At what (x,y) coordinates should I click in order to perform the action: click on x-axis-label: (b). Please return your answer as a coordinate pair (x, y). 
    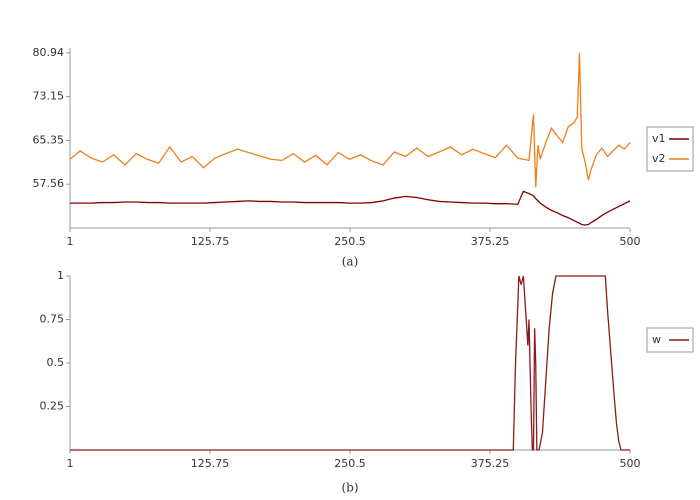
    Looking at the image, I should click on (349, 488).